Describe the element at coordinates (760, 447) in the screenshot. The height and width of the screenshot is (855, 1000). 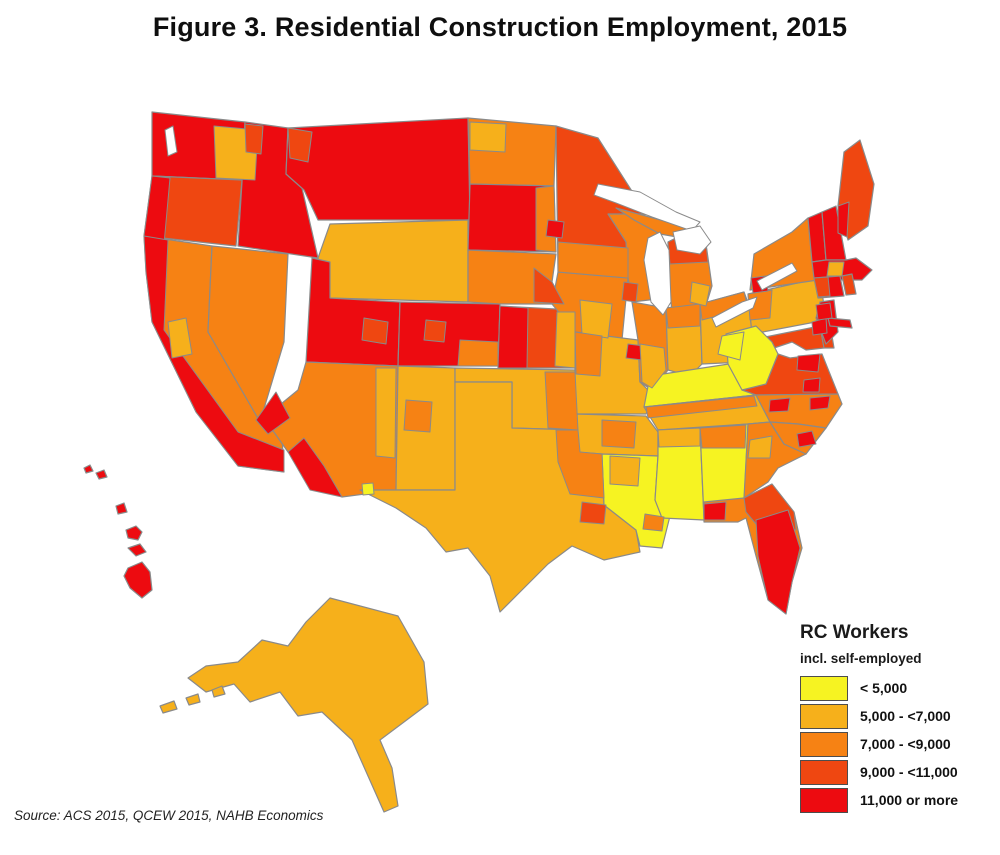
I see `map-patch-p35` at that location.